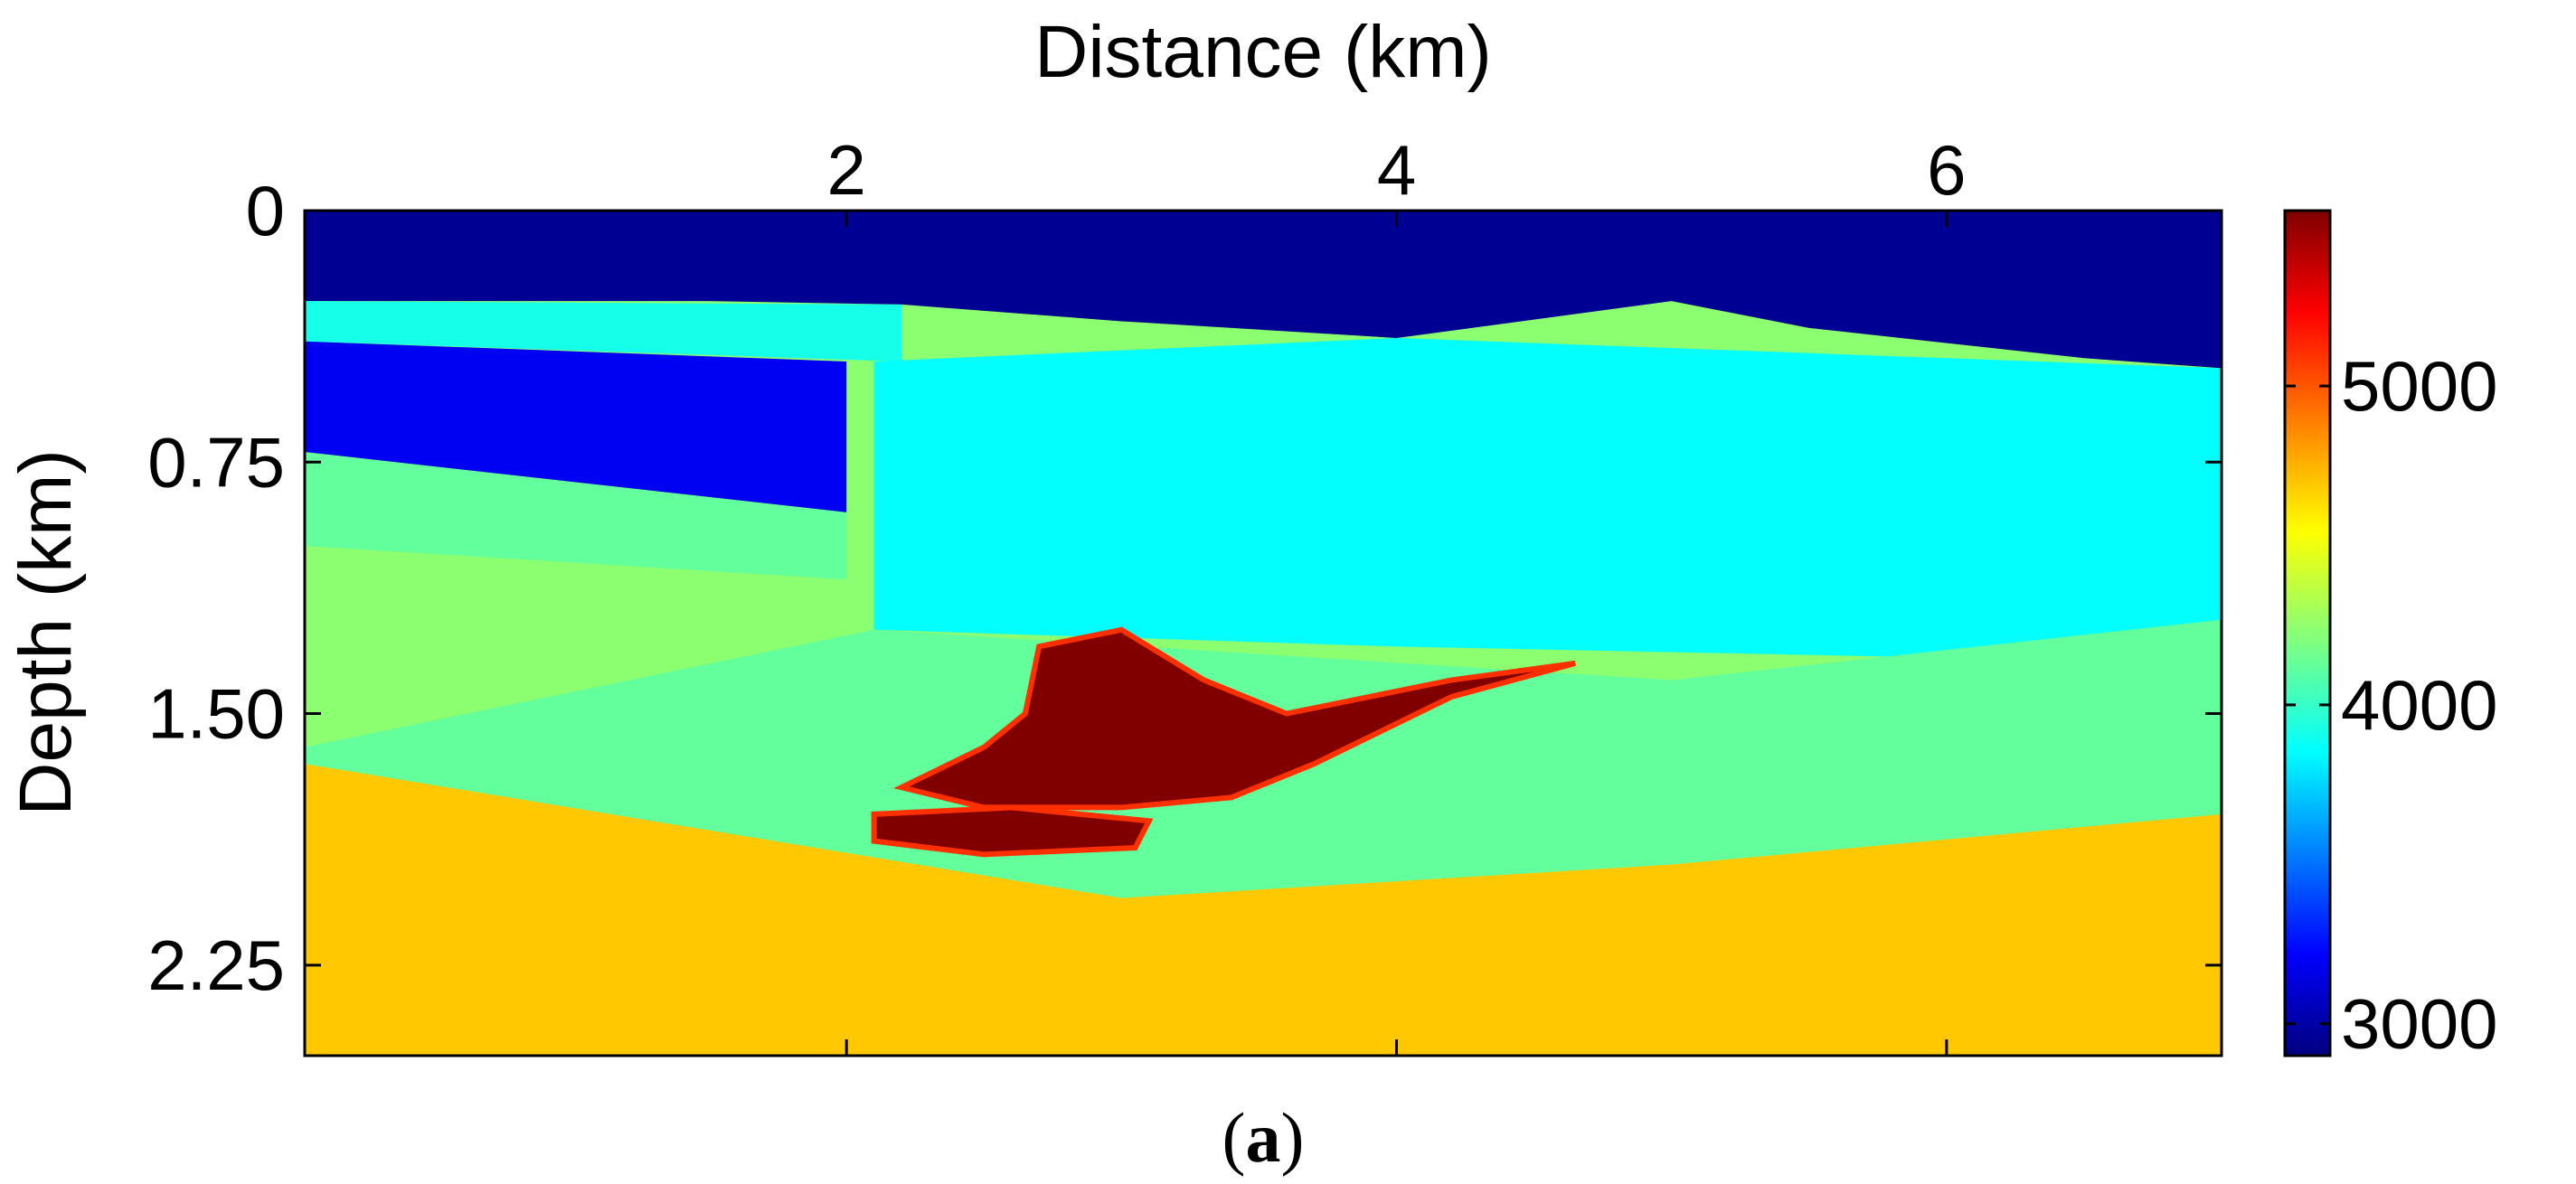 The image size is (2576, 1184). What do you see at coordinates (1235, 718) in the screenshot?
I see `salt-main` at bounding box center [1235, 718].